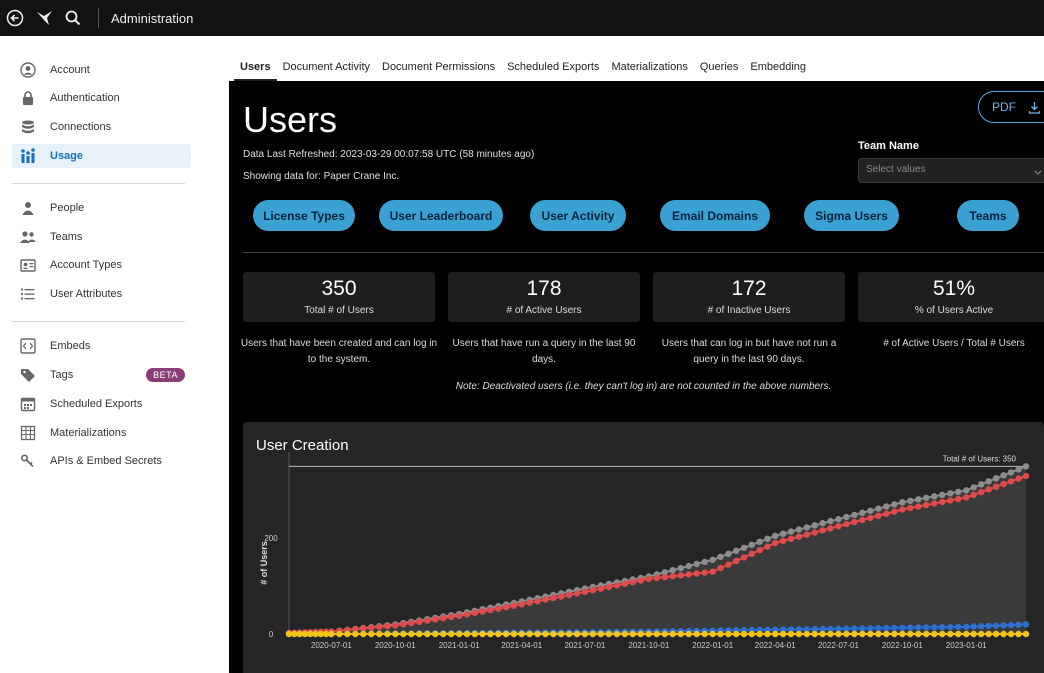 Image resolution: width=1044 pixels, height=673 pixels. Describe the element at coordinates (775, 645) in the screenshot. I see `x-tick-label: 2022-04-01` at that location.